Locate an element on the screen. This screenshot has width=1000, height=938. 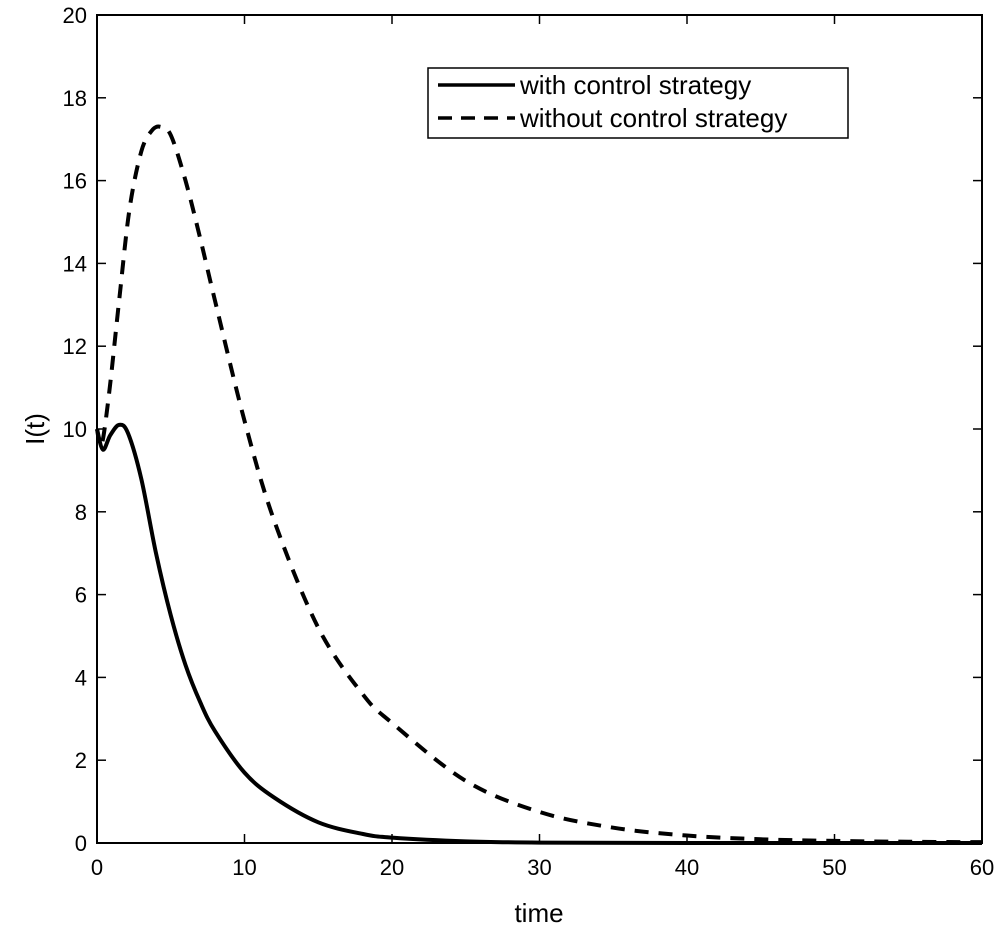
x-tick-label: 20 is located at coordinates (392, 867).